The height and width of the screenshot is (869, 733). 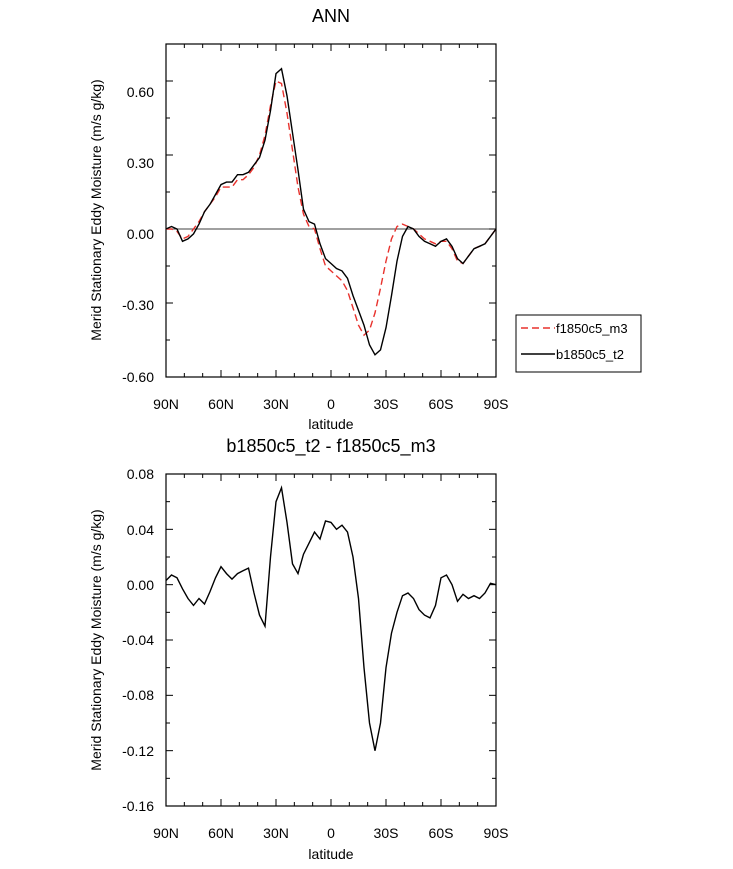 I want to click on bottom-y-tick-label: 0.08, so click(x=140, y=474).